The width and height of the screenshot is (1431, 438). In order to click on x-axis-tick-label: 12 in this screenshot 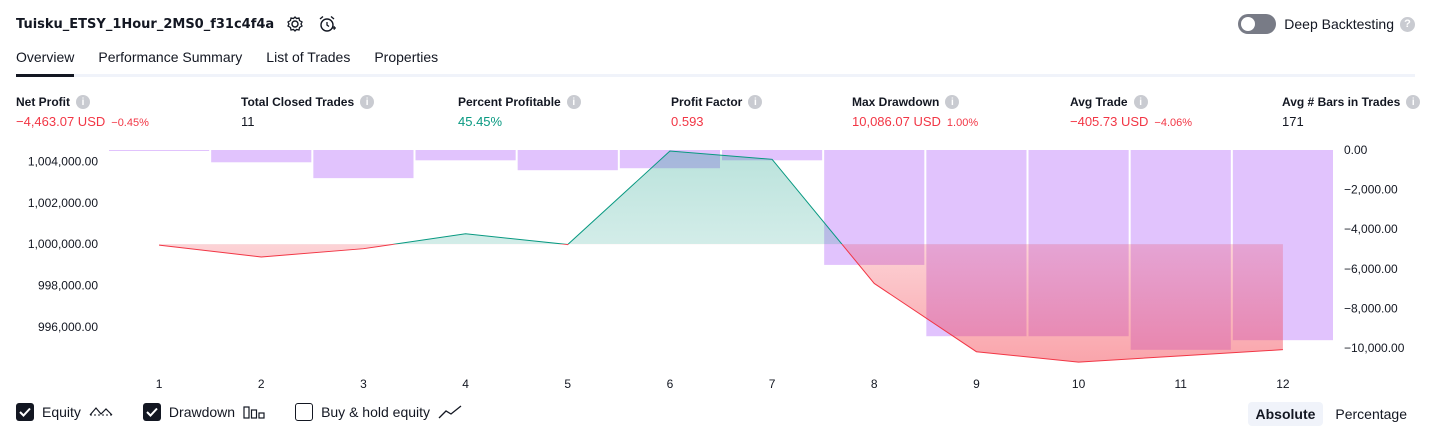, I will do `click(1283, 384)`.